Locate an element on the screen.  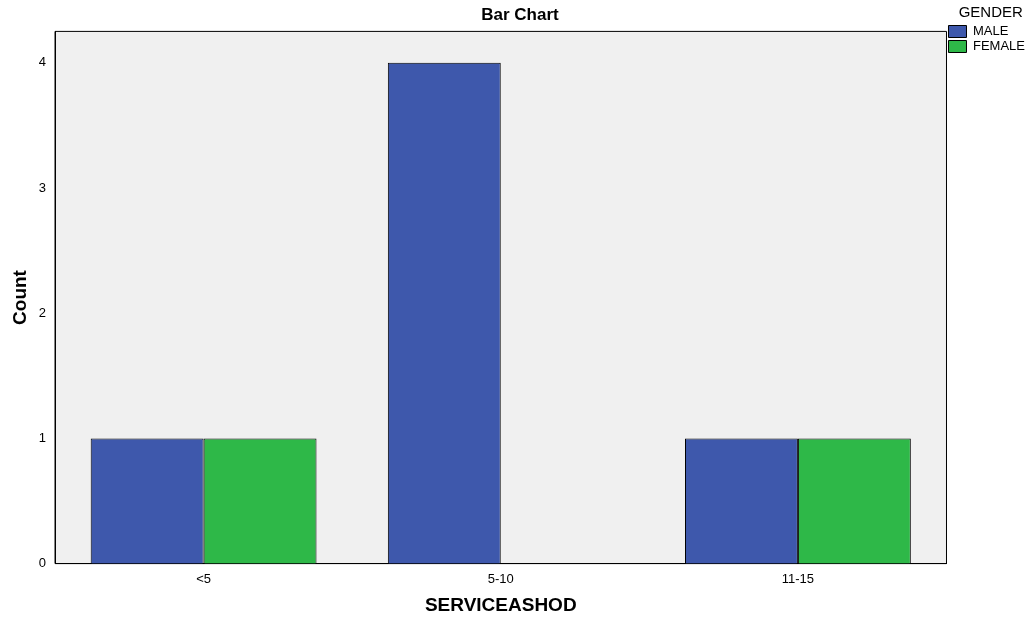
x-tick-label: 5-10 is located at coordinates (500, 578).